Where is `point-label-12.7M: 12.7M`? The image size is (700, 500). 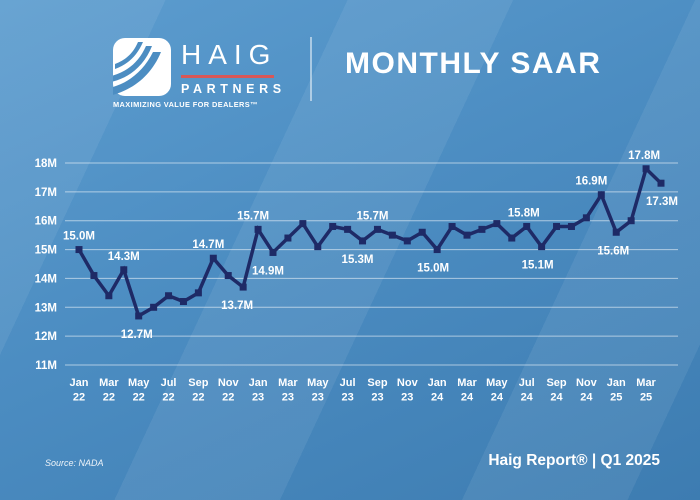
point-label-12.7M: 12.7M is located at coordinates (137, 335).